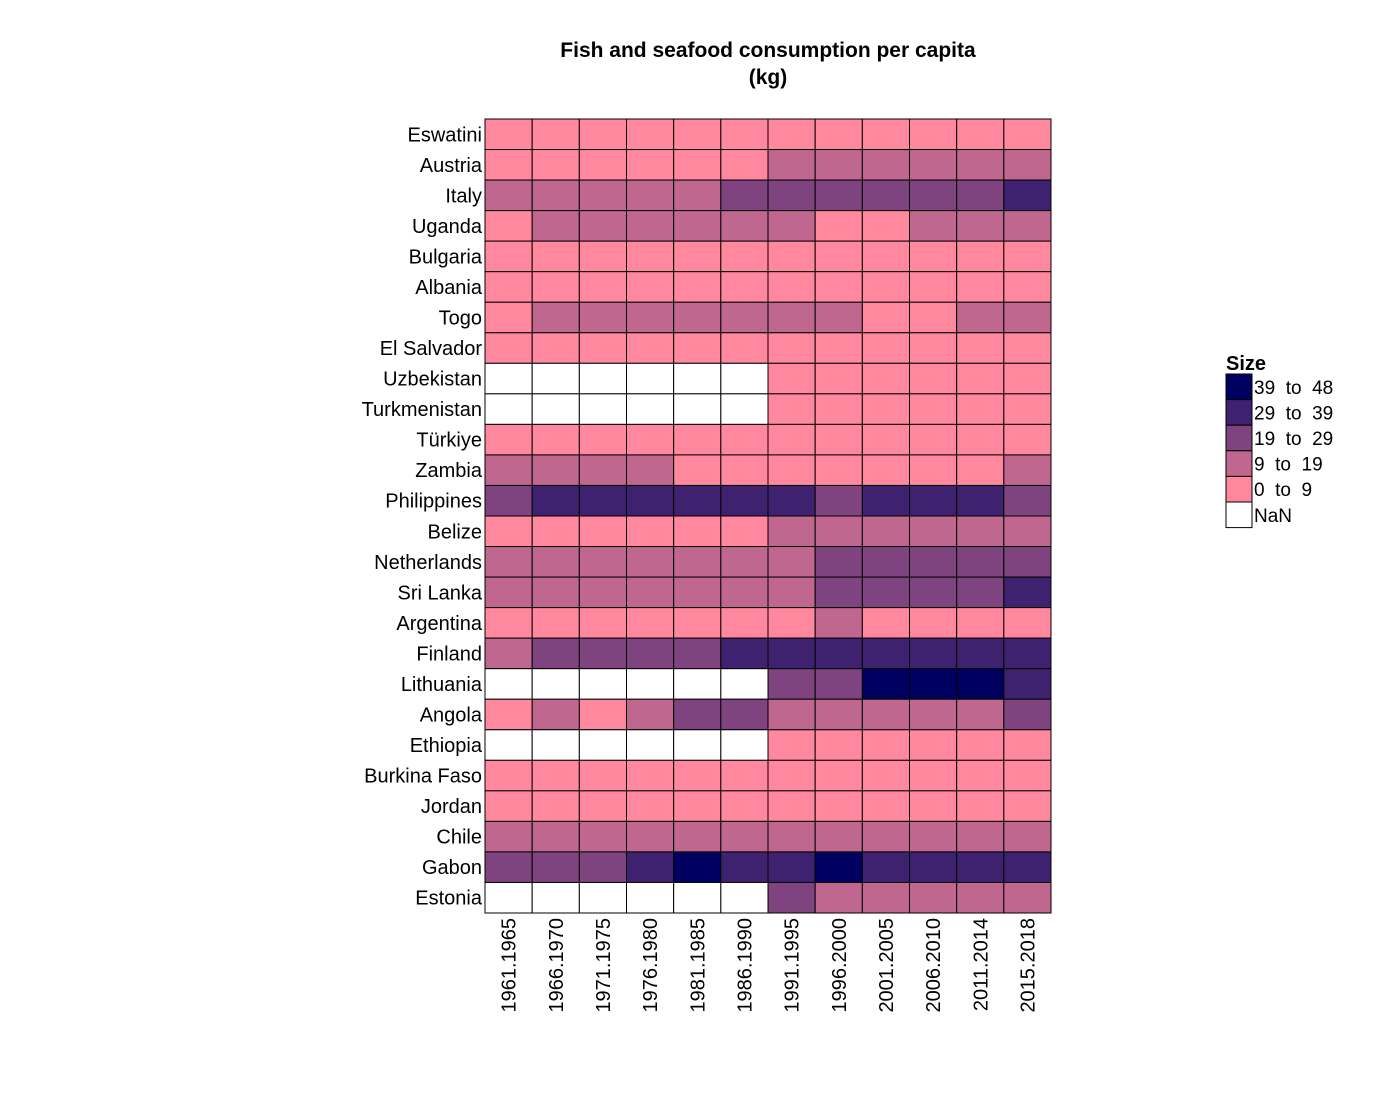 This screenshot has height=1100, width=1400. Describe the element at coordinates (449, 654) in the screenshot. I see `row-label: Finland` at that location.